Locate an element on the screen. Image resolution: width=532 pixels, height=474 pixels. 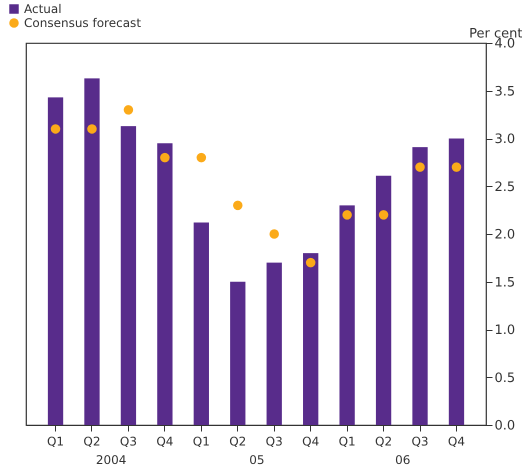
y-tick-label: 1.0 is located at coordinates (505, 330).